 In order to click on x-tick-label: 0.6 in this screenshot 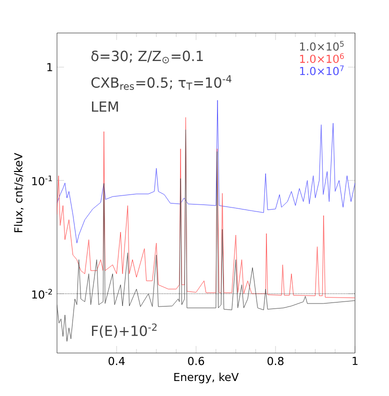, I will do `click(196, 361)`.